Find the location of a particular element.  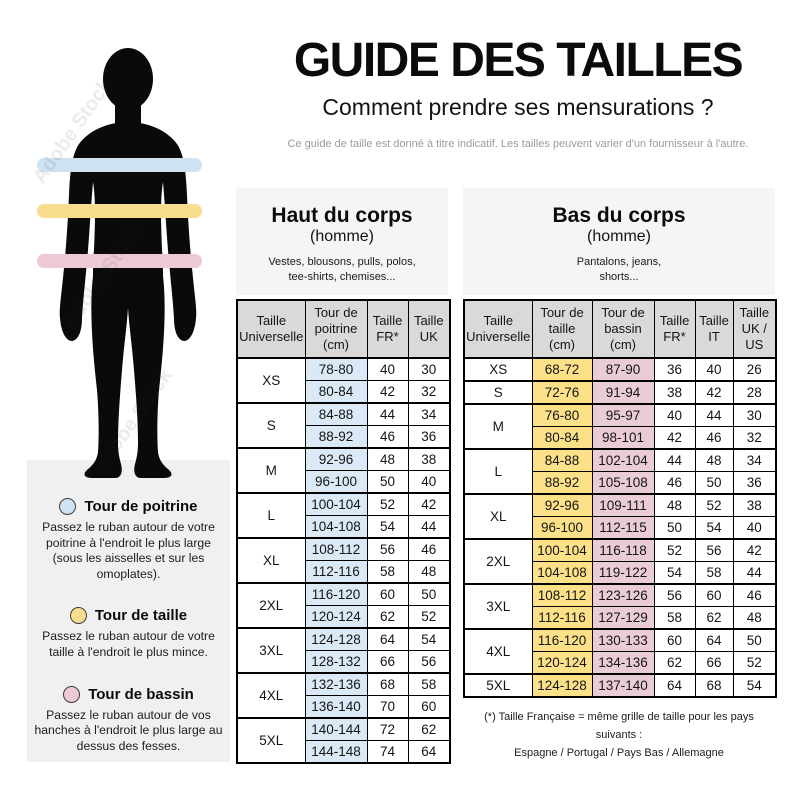

table-row: 4XL 132-136 68 58 is located at coordinates (343, 695).